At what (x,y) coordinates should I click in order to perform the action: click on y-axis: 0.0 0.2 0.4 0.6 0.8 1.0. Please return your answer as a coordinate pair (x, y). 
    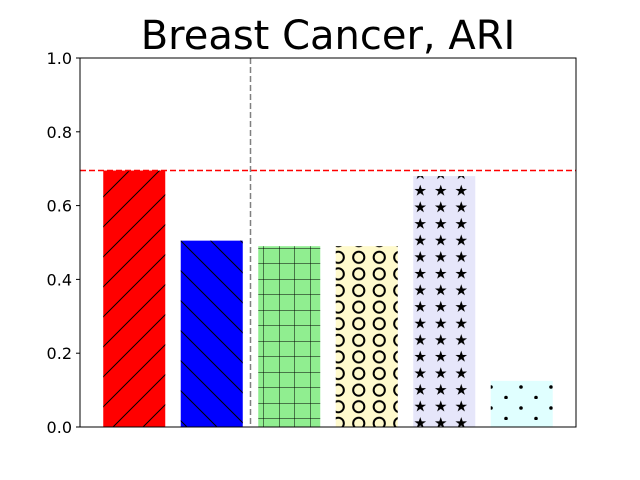
    Looking at the image, I should click on (63, 243).